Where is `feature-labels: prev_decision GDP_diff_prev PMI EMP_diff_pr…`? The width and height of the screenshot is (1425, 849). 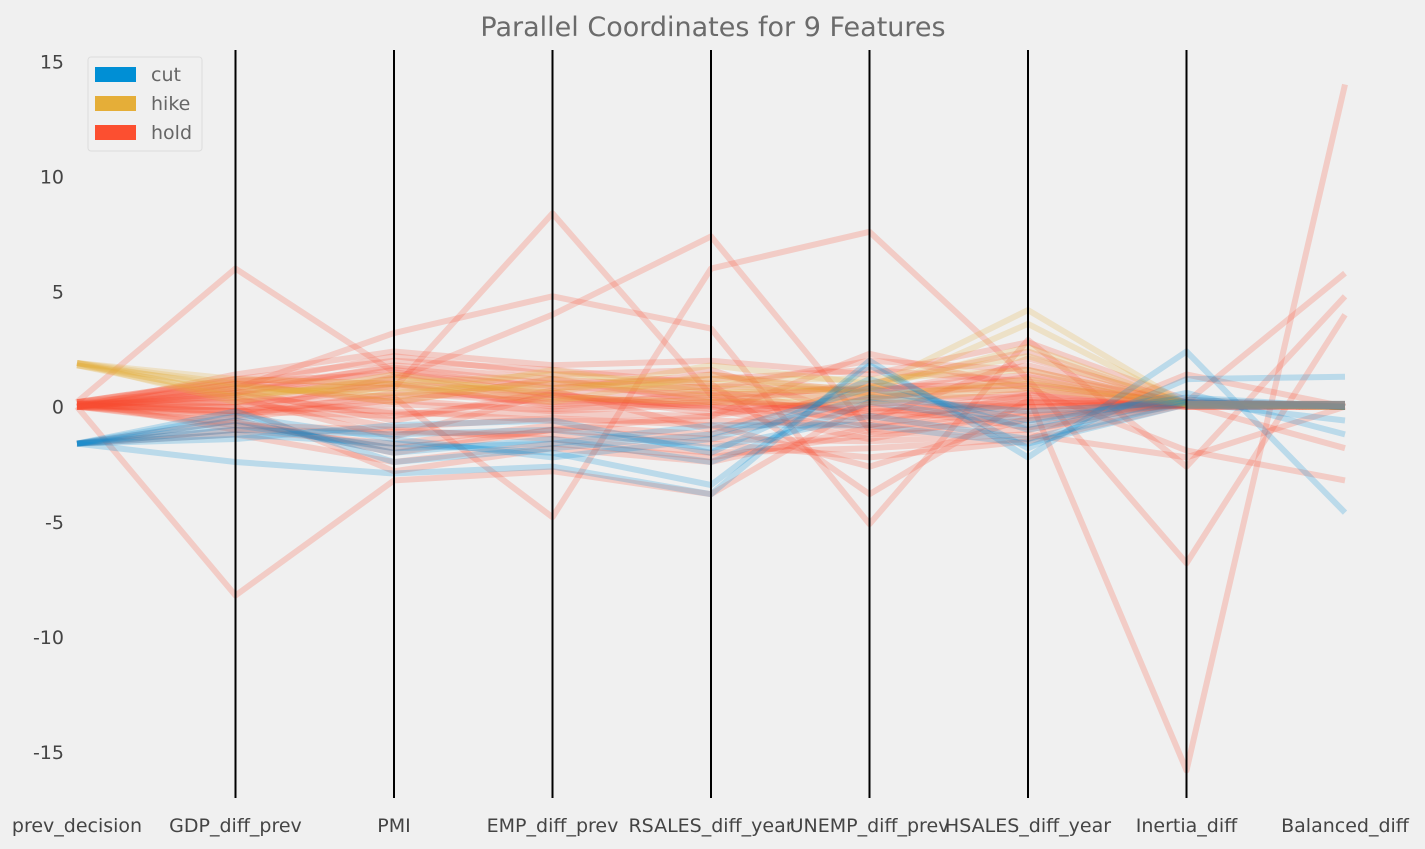 feature-labels: prev_decision GDP_diff_prev PMI EMP_diff_pr… is located at coordinates (711, 826).